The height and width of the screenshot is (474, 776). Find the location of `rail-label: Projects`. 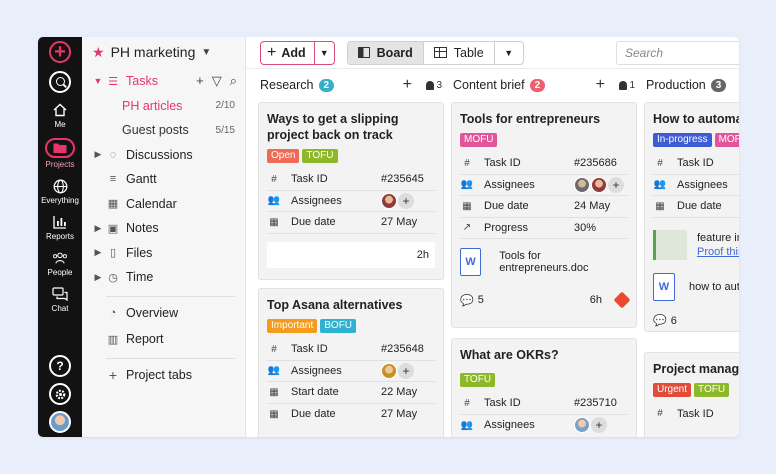

rail-label: Projects is located at coordinates (60, 164).